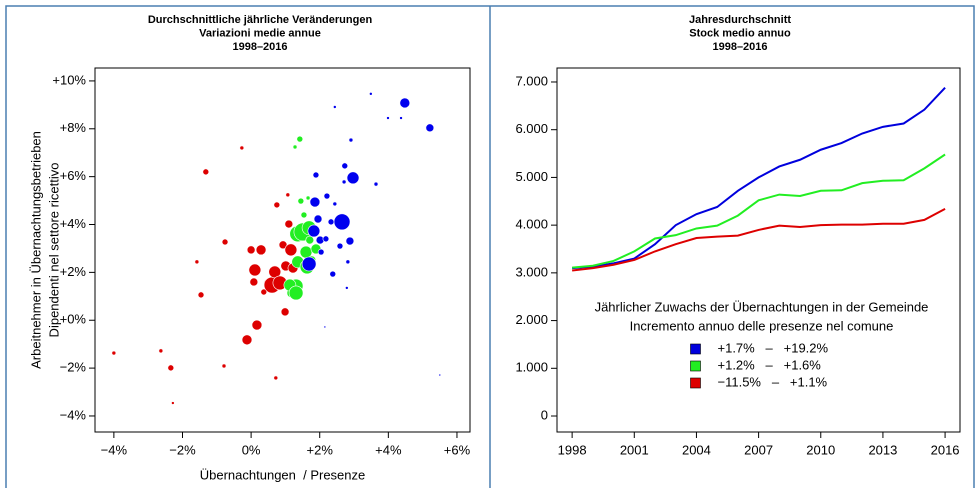 Image resolution: width=980 pixels, height=488 pixels. I want to click on x-tick-label: 2001, so click(634, 449).